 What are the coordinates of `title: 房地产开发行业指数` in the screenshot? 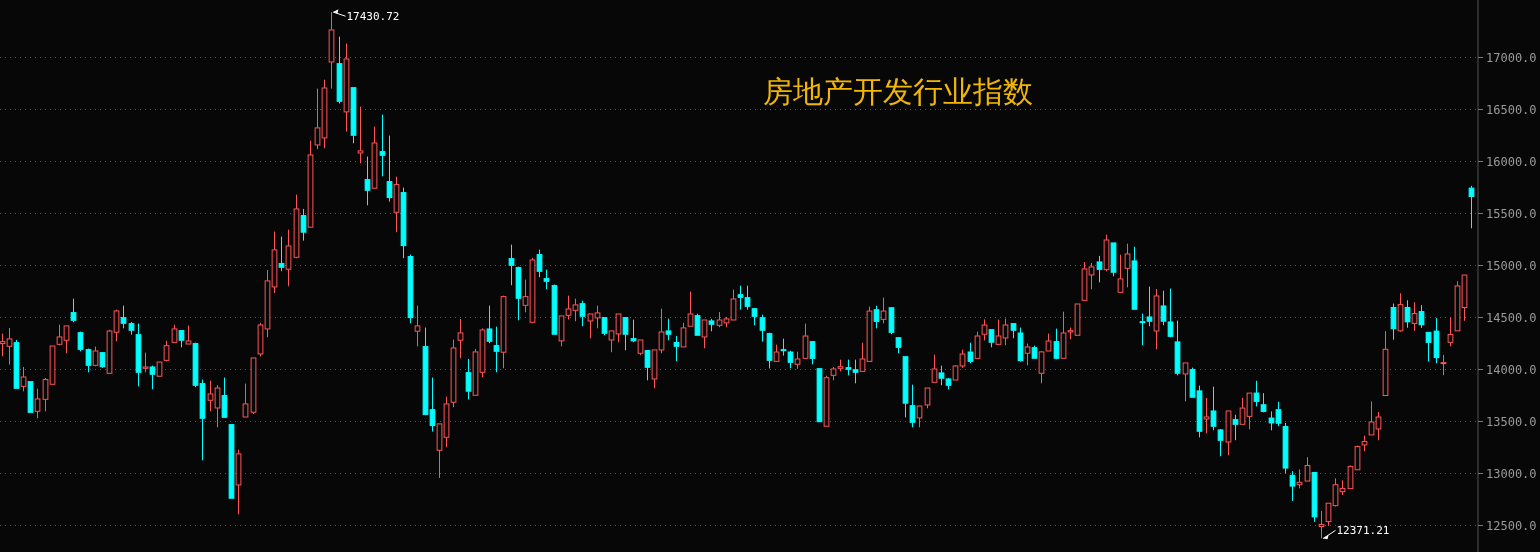 It's located at (898, 91).